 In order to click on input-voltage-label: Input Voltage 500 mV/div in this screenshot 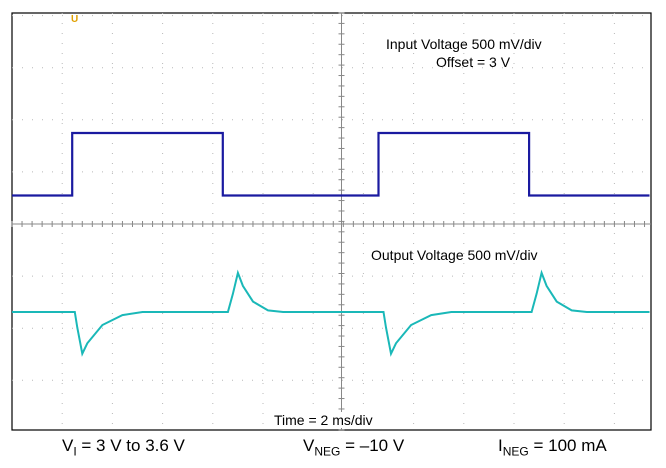, I will do `click(464, 44)`.